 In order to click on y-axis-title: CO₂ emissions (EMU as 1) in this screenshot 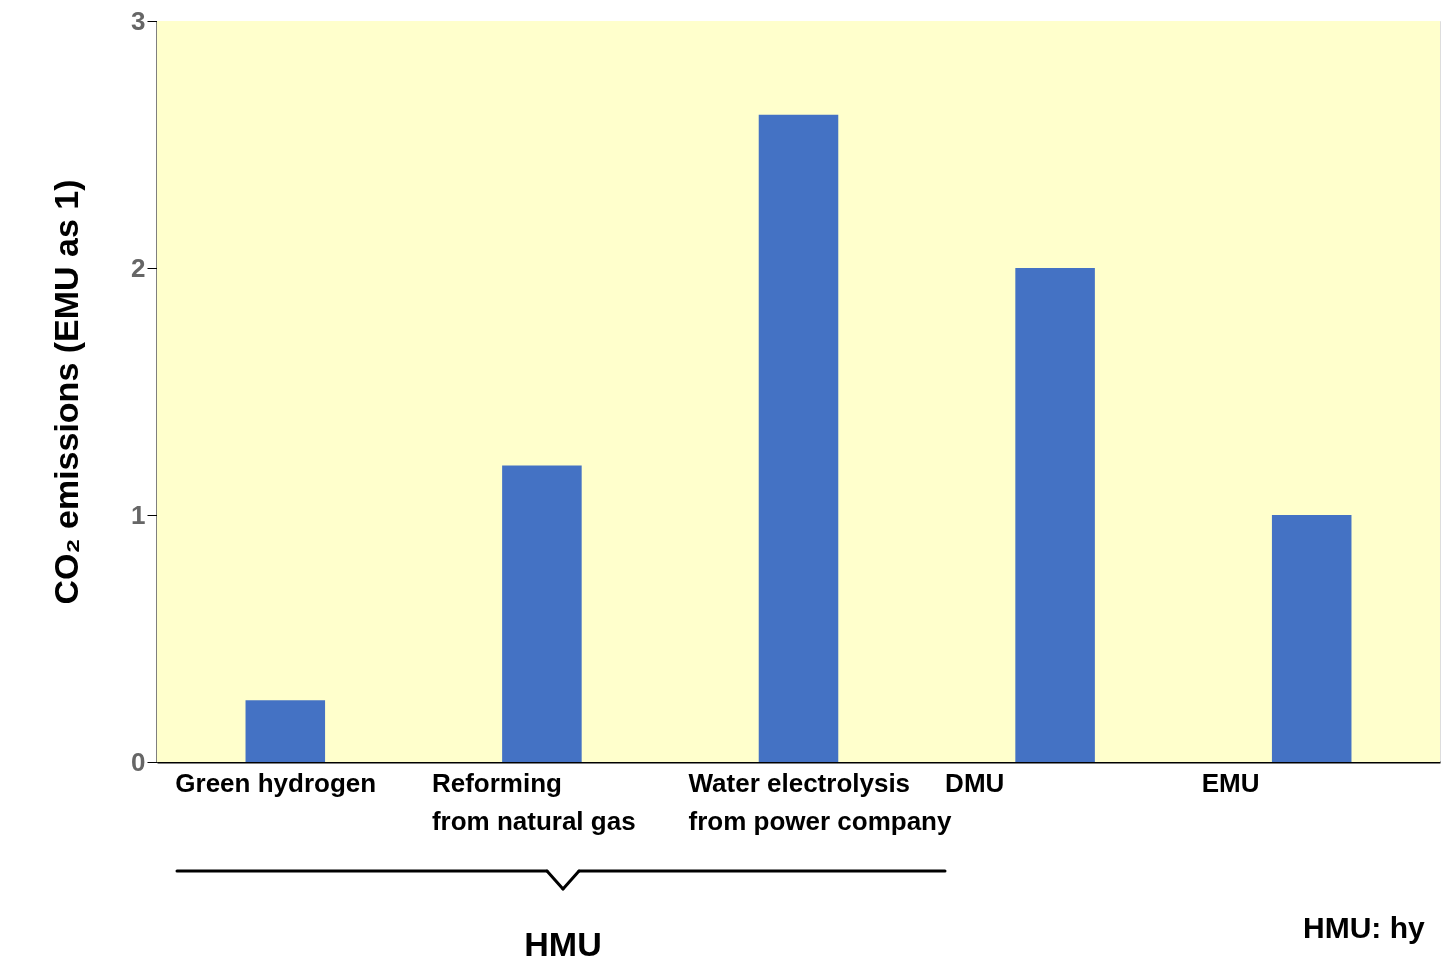, I will do `click(66, 392)`.